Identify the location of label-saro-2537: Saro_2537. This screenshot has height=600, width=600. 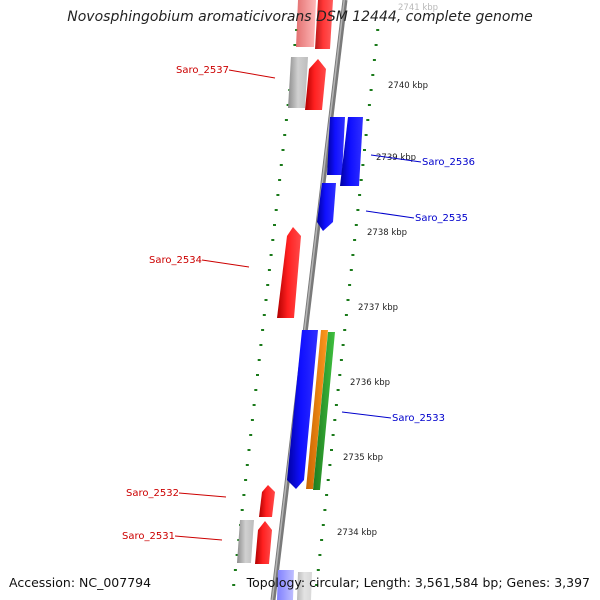
(202, 70).